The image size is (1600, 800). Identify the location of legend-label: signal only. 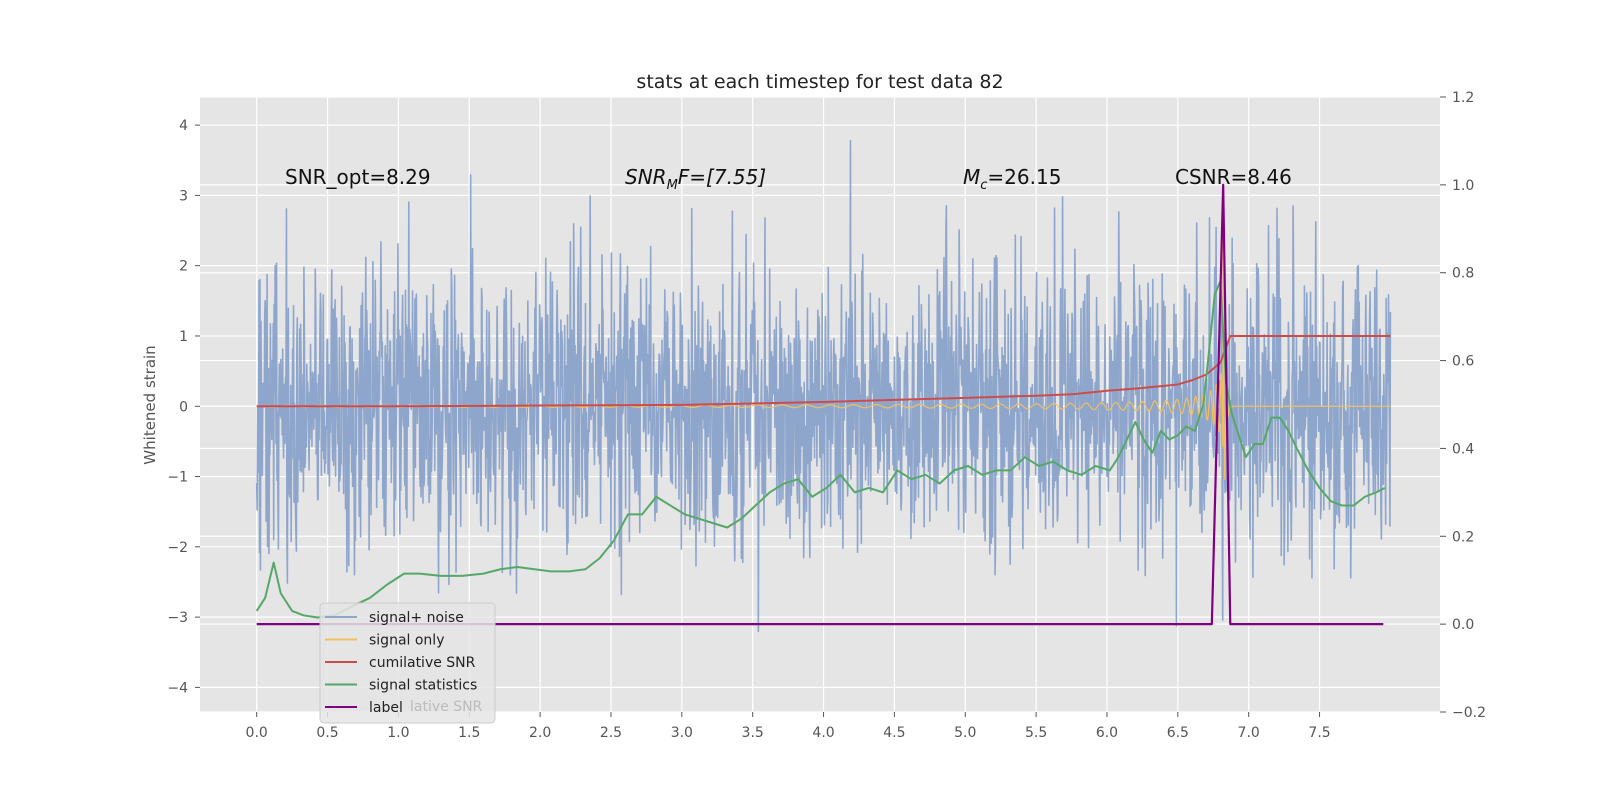
(406, 641).